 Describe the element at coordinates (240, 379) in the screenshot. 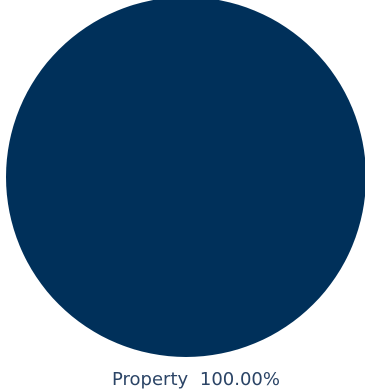

I see `slice-percentage: 100.00%` at that location.